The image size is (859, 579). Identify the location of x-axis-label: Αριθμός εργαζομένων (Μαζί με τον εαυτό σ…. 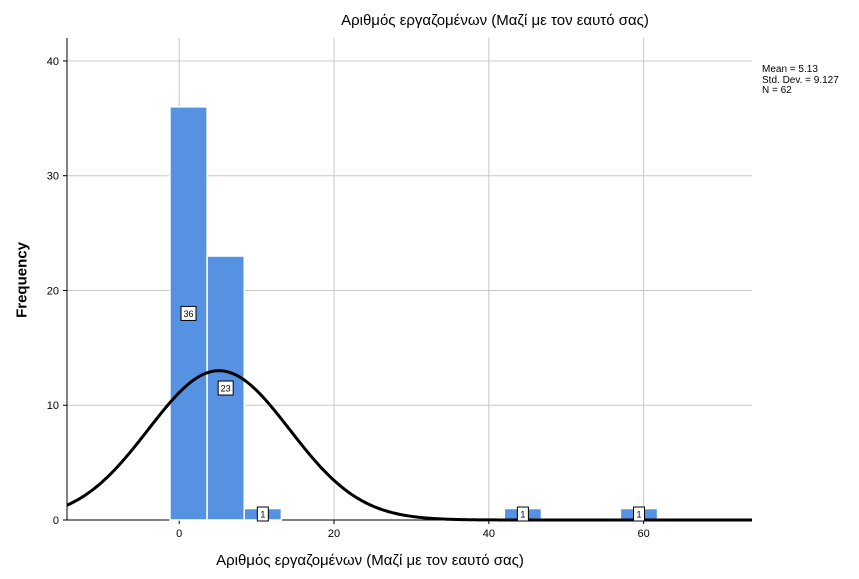
(370, 560).